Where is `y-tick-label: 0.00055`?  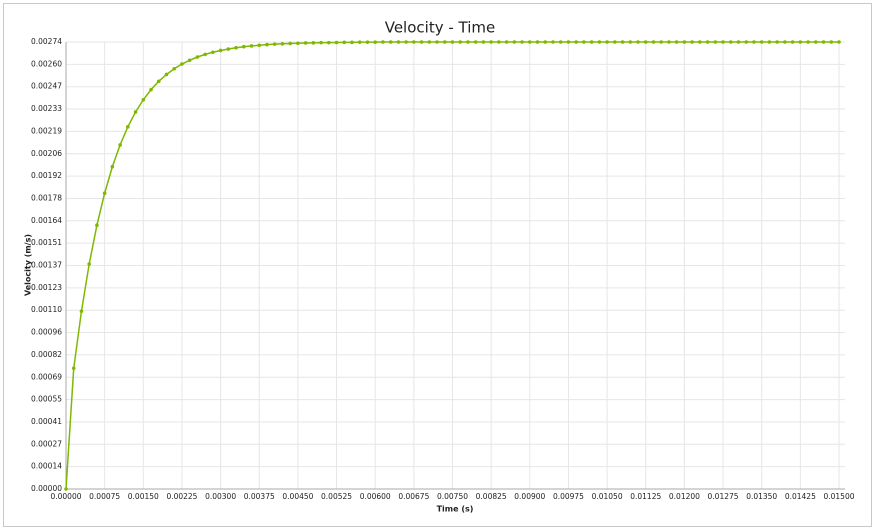 y-tick-label: 0.00055 is located at coordinates (46, 399).